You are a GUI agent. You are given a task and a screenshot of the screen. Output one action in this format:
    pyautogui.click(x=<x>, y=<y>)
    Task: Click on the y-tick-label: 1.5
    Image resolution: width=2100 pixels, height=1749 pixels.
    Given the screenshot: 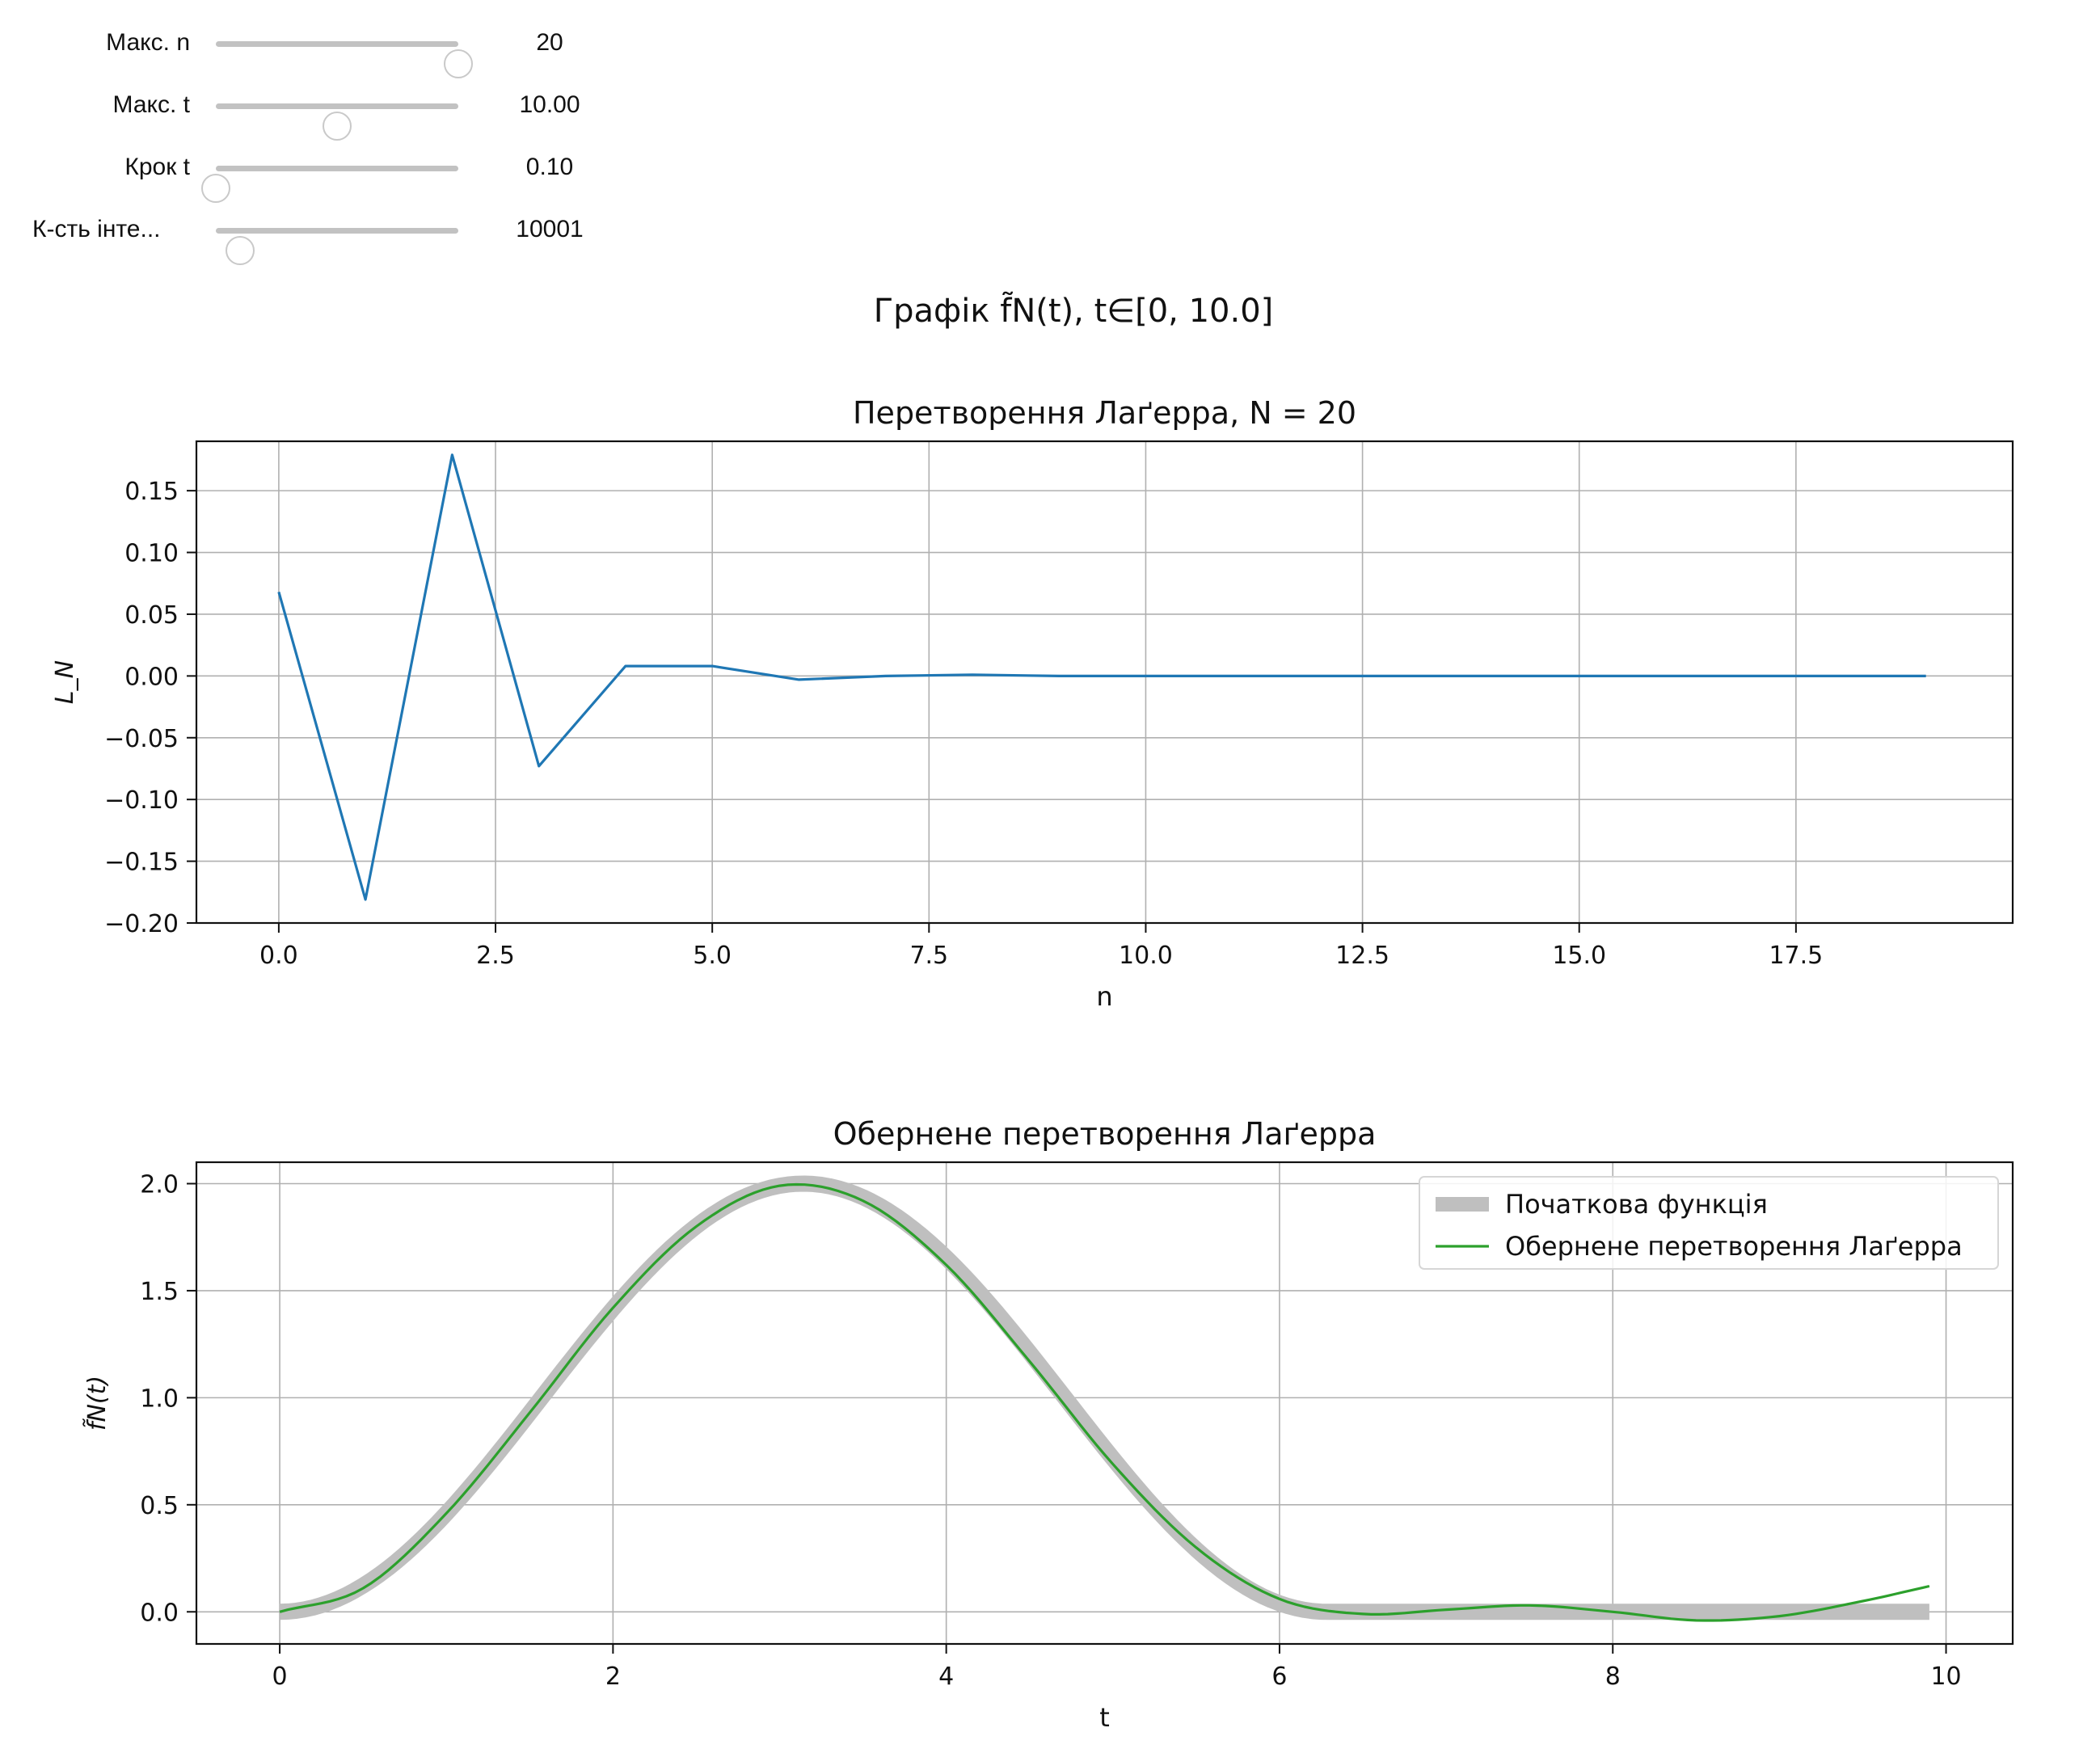 What is the action you would take?
    pyautogui.click(x=159, y=1292)
    